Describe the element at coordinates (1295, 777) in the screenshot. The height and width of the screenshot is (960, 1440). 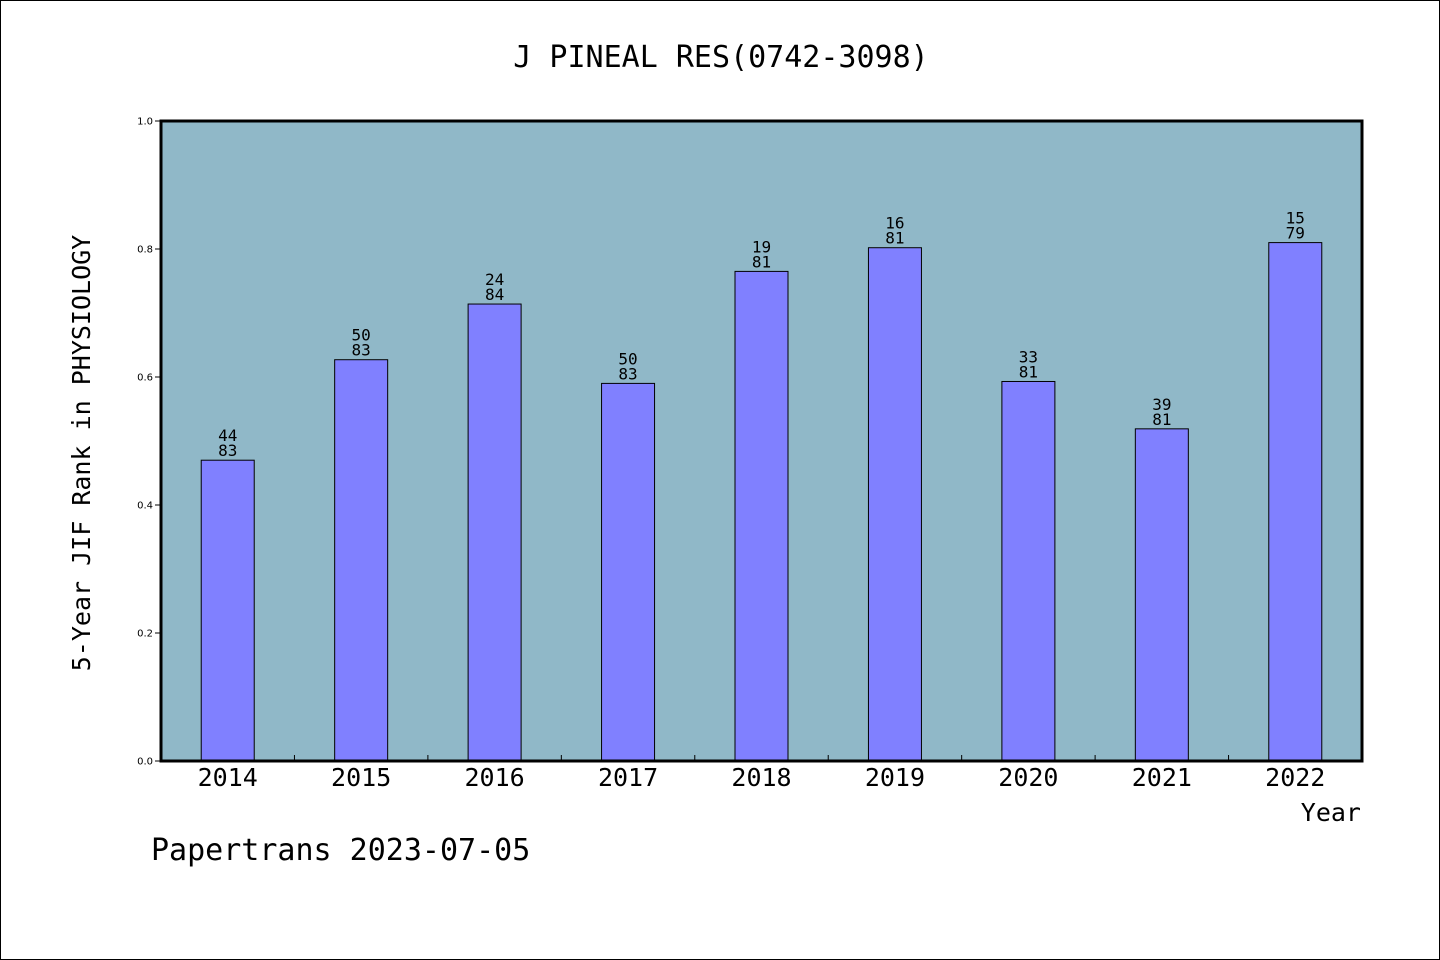
I see `x-tick-label: 2022` at that location.